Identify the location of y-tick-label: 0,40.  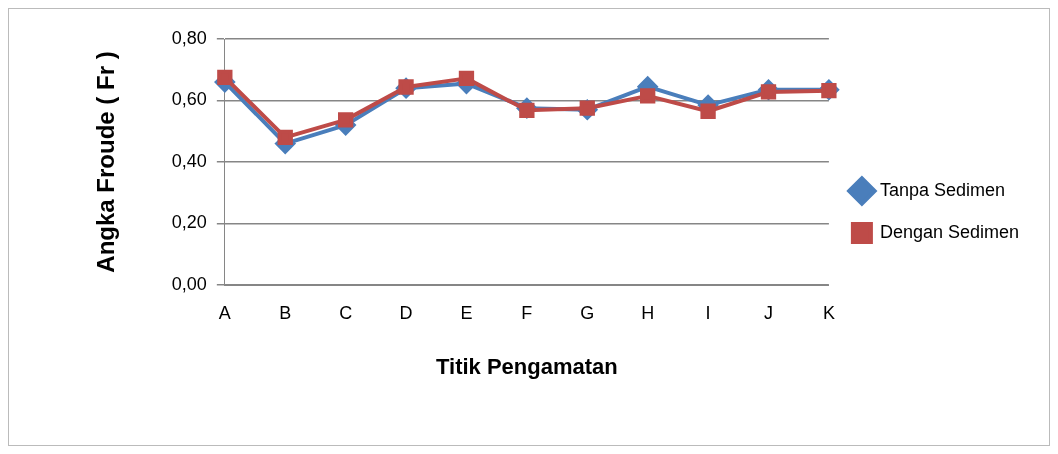
(189, 160).